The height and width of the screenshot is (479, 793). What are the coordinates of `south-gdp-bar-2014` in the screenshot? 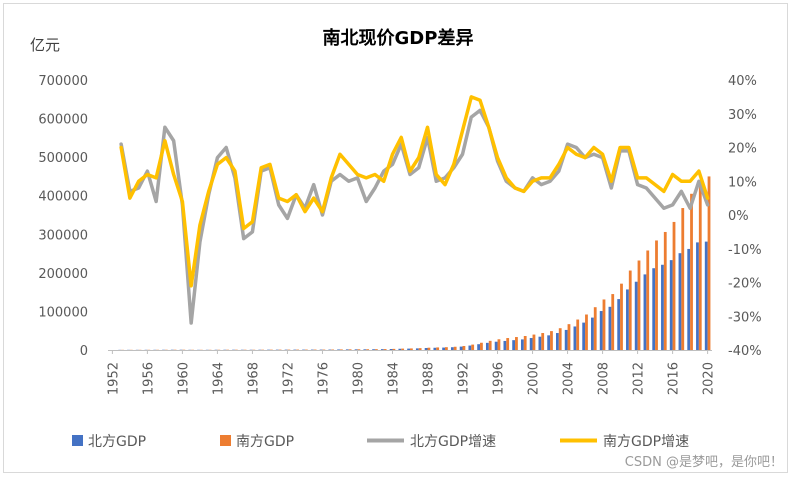 It's located at (656, 295).